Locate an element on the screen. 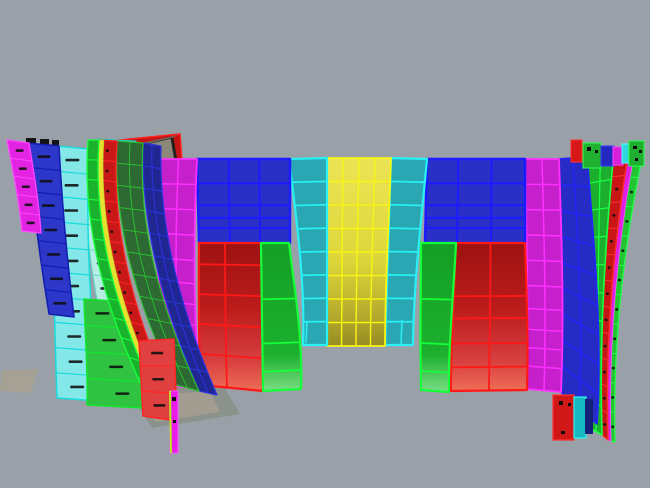 The height and width of the screenshot is (488, 650). block-red-left is located at coordinates (231, 317).